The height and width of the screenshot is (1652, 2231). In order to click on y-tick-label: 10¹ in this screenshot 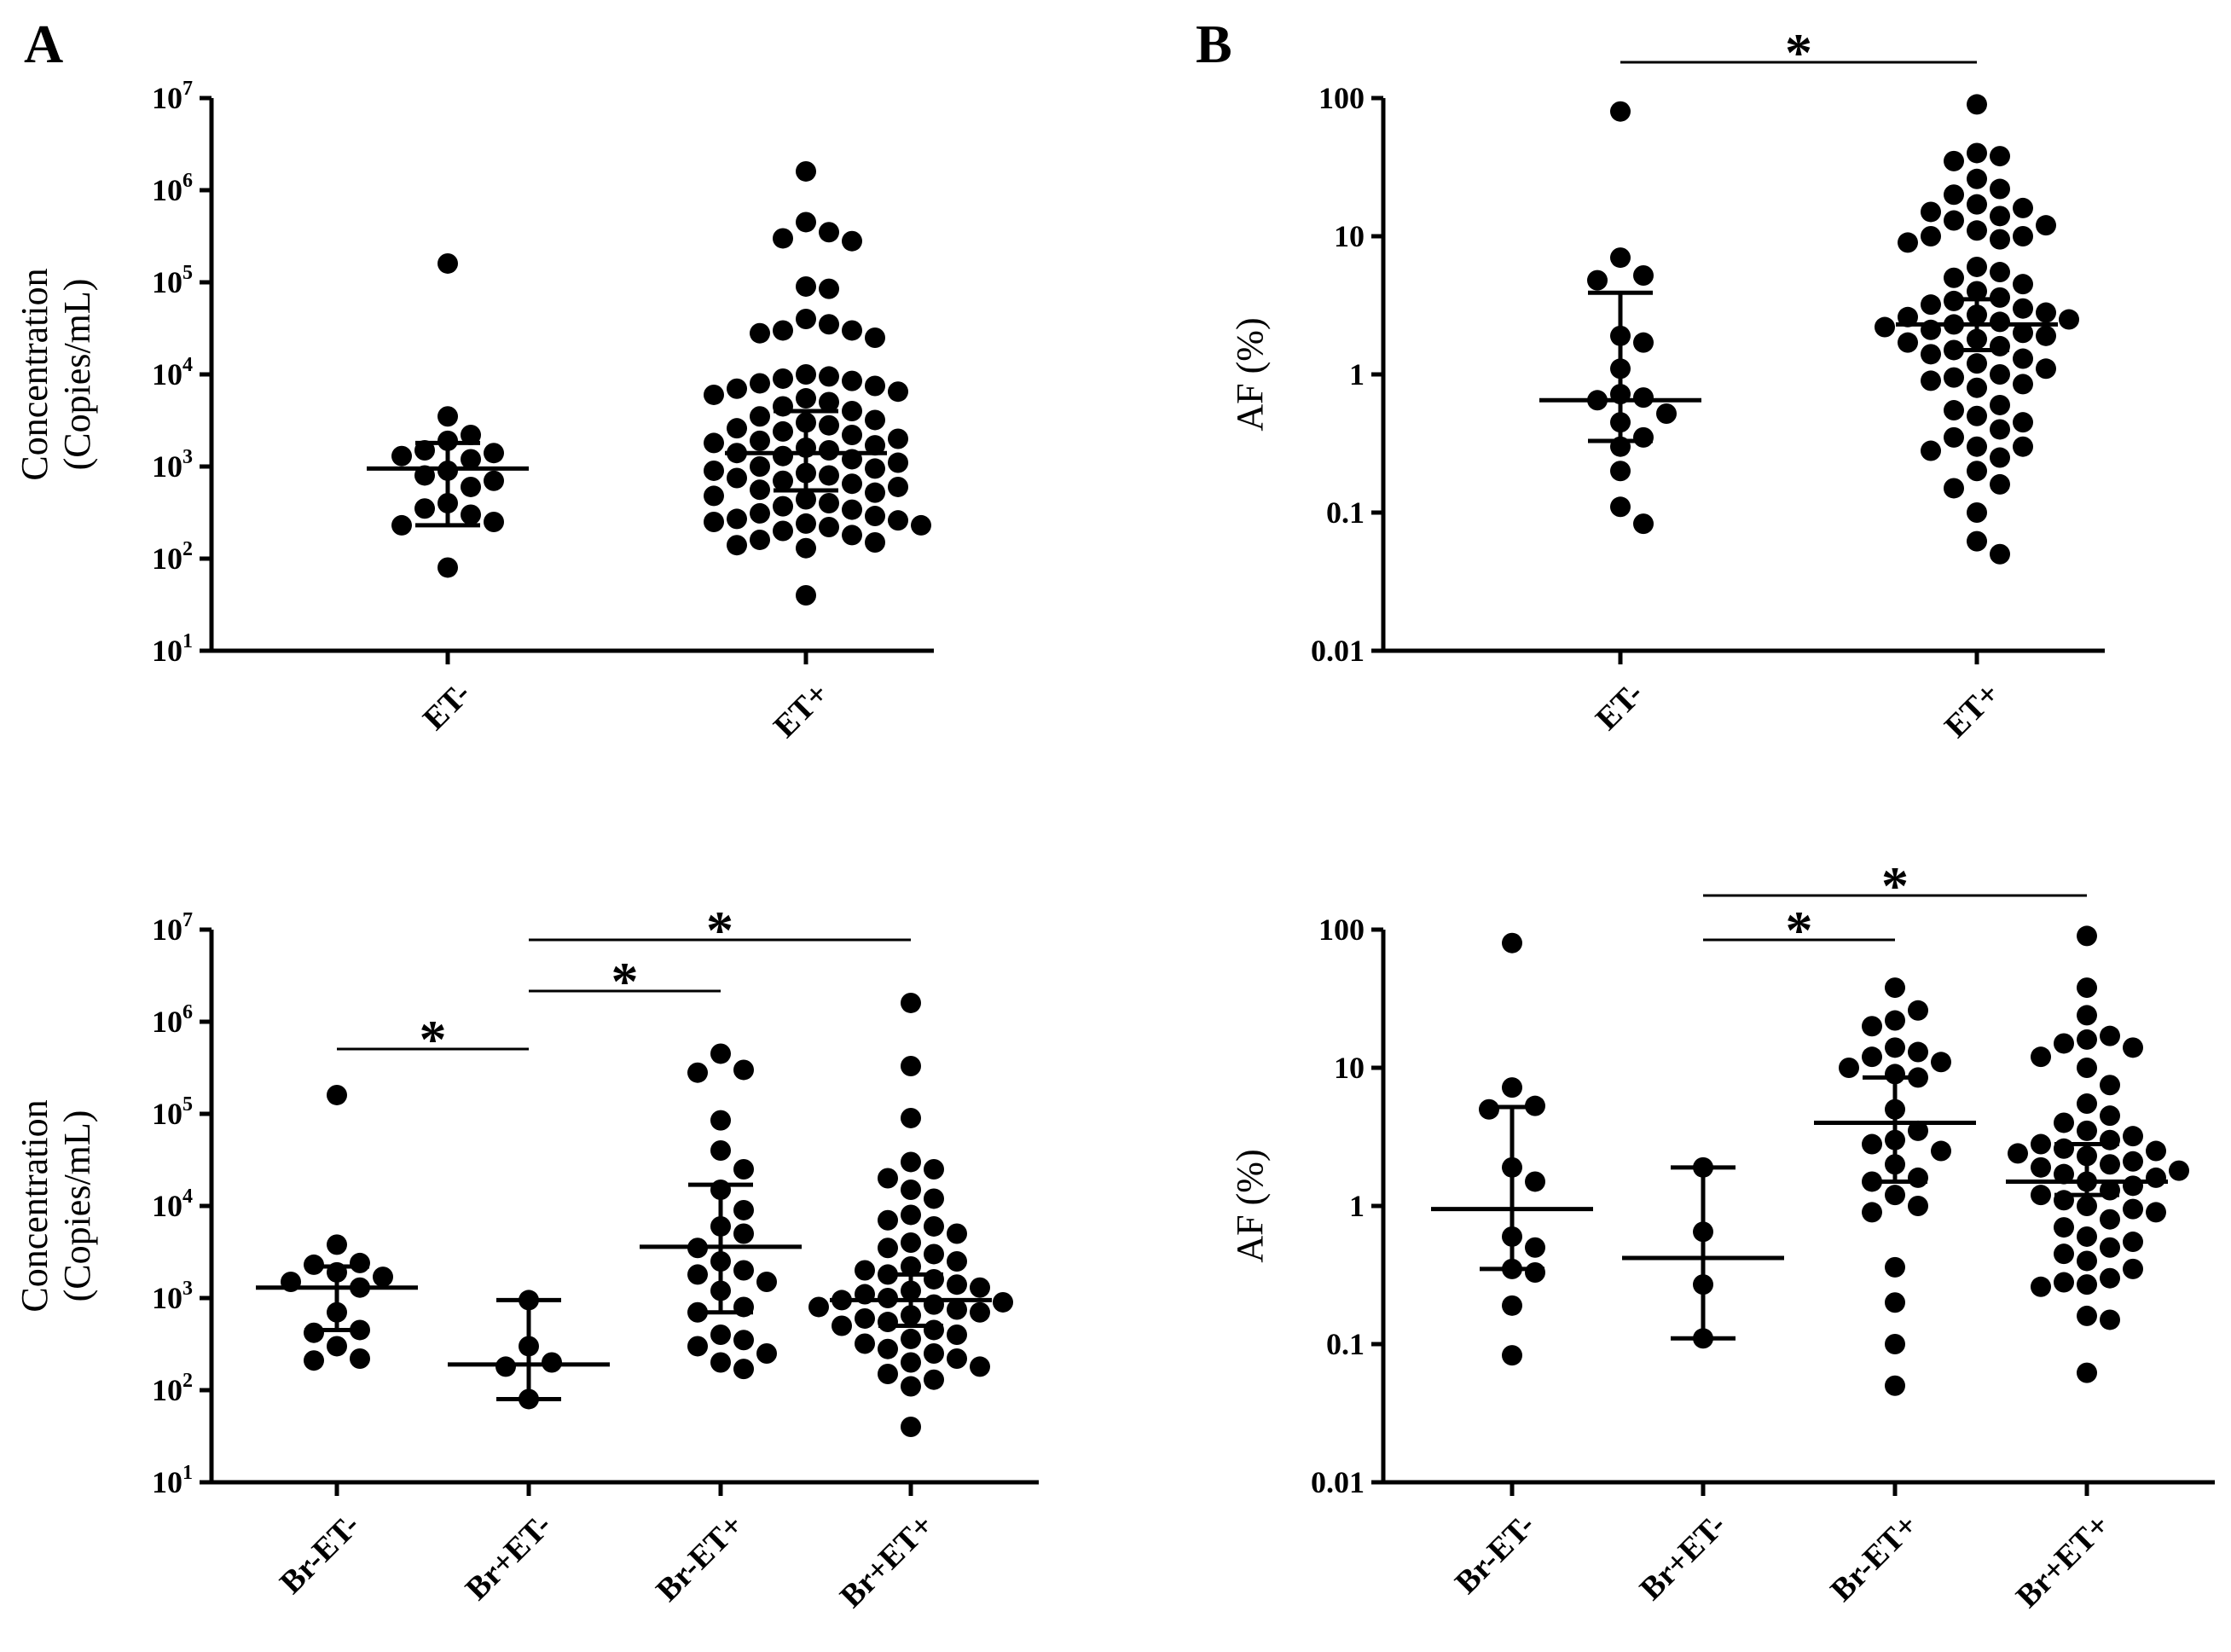, I will do `click(172, 1480)`.